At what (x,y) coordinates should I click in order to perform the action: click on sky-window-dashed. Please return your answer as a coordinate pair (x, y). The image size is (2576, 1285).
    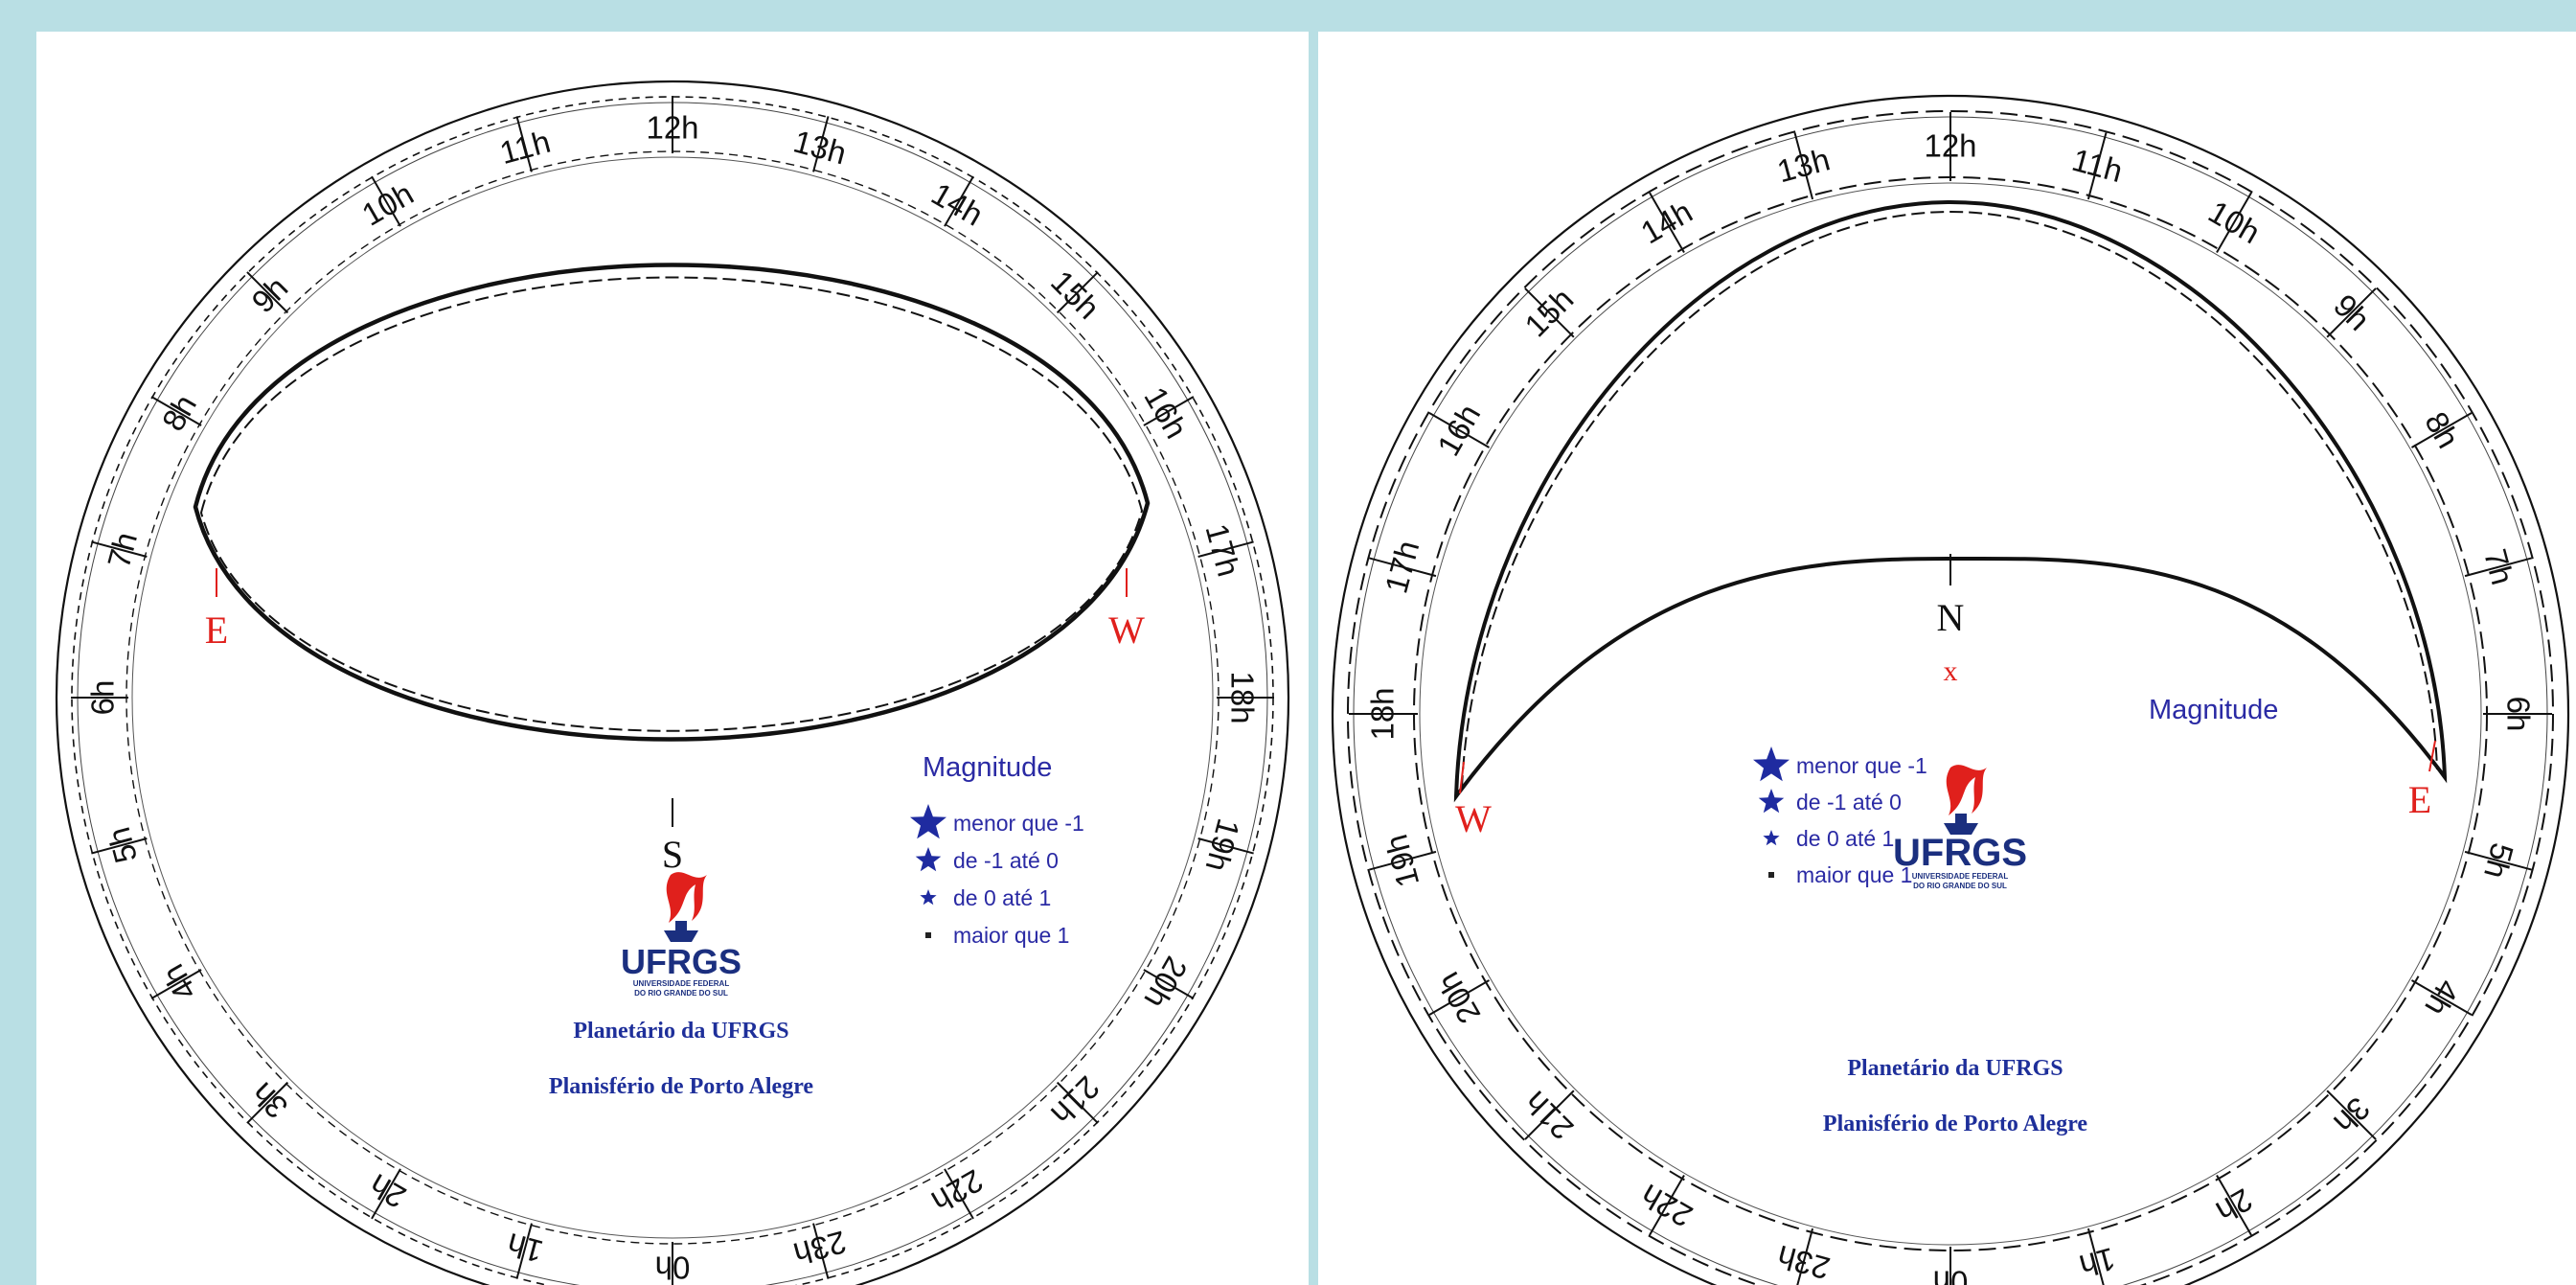
    Looking at the image, I should click on (672, 504).